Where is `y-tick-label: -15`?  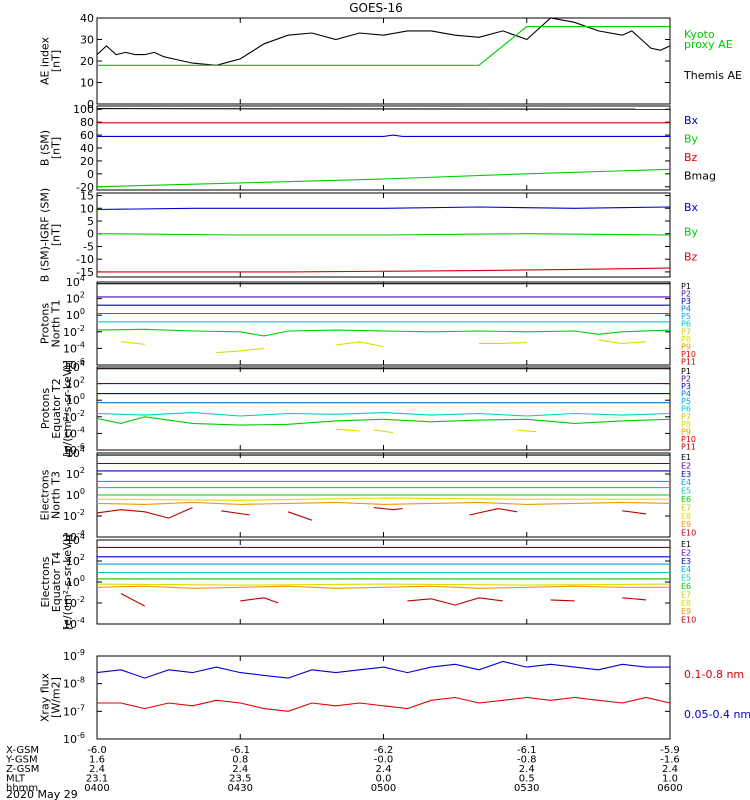
y-tick-label: -15 is located at coordinates (85, 272).